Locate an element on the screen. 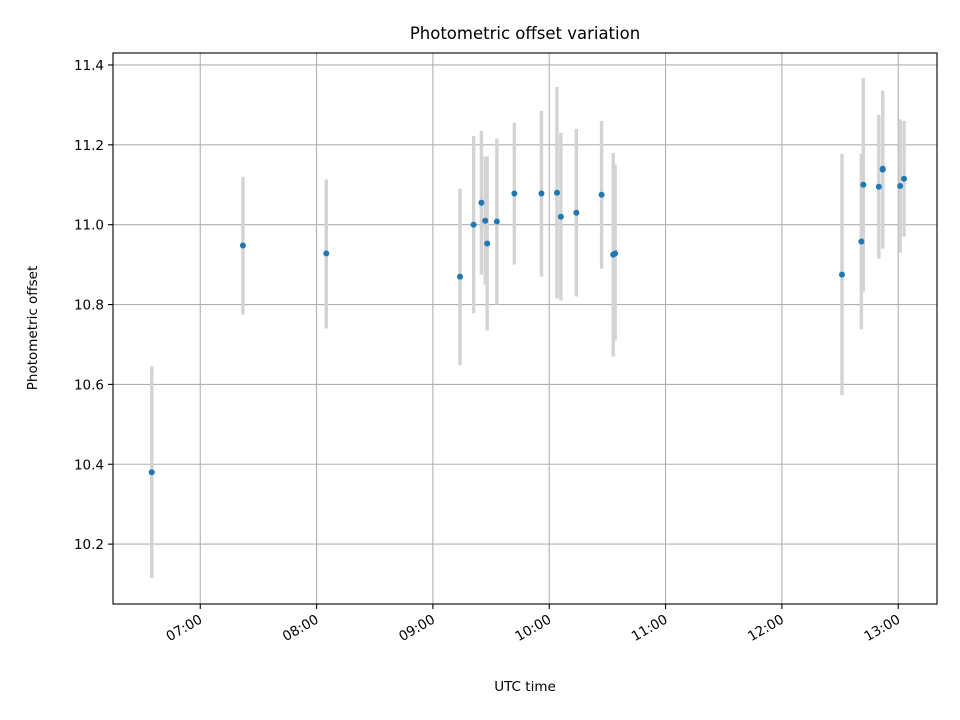 The image size is (960, 720). chart-title: Photometric offset variation is located at coordinates (525, 33).